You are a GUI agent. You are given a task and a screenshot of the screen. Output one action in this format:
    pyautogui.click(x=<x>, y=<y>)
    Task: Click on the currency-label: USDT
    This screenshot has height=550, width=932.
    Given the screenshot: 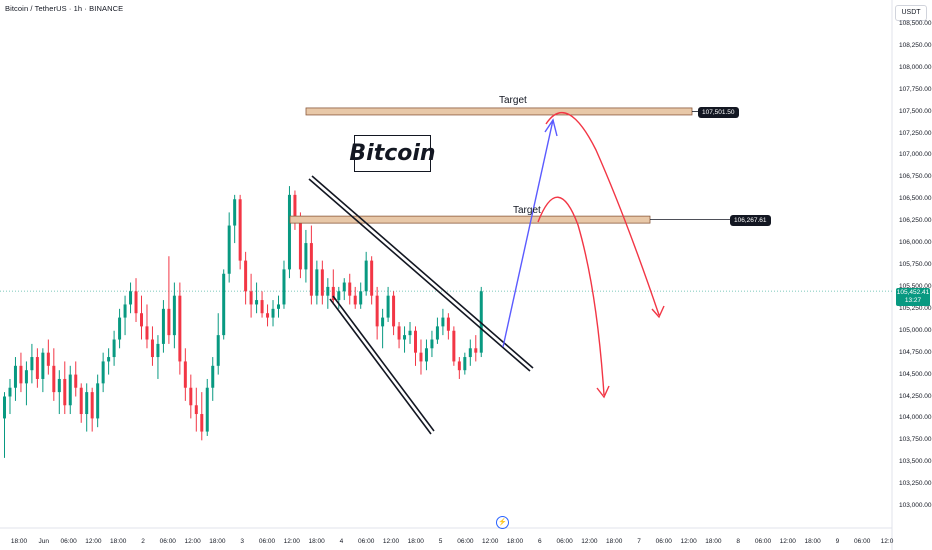 What is the action you would take?
    pyautogui.click(x=911, y=13)
    